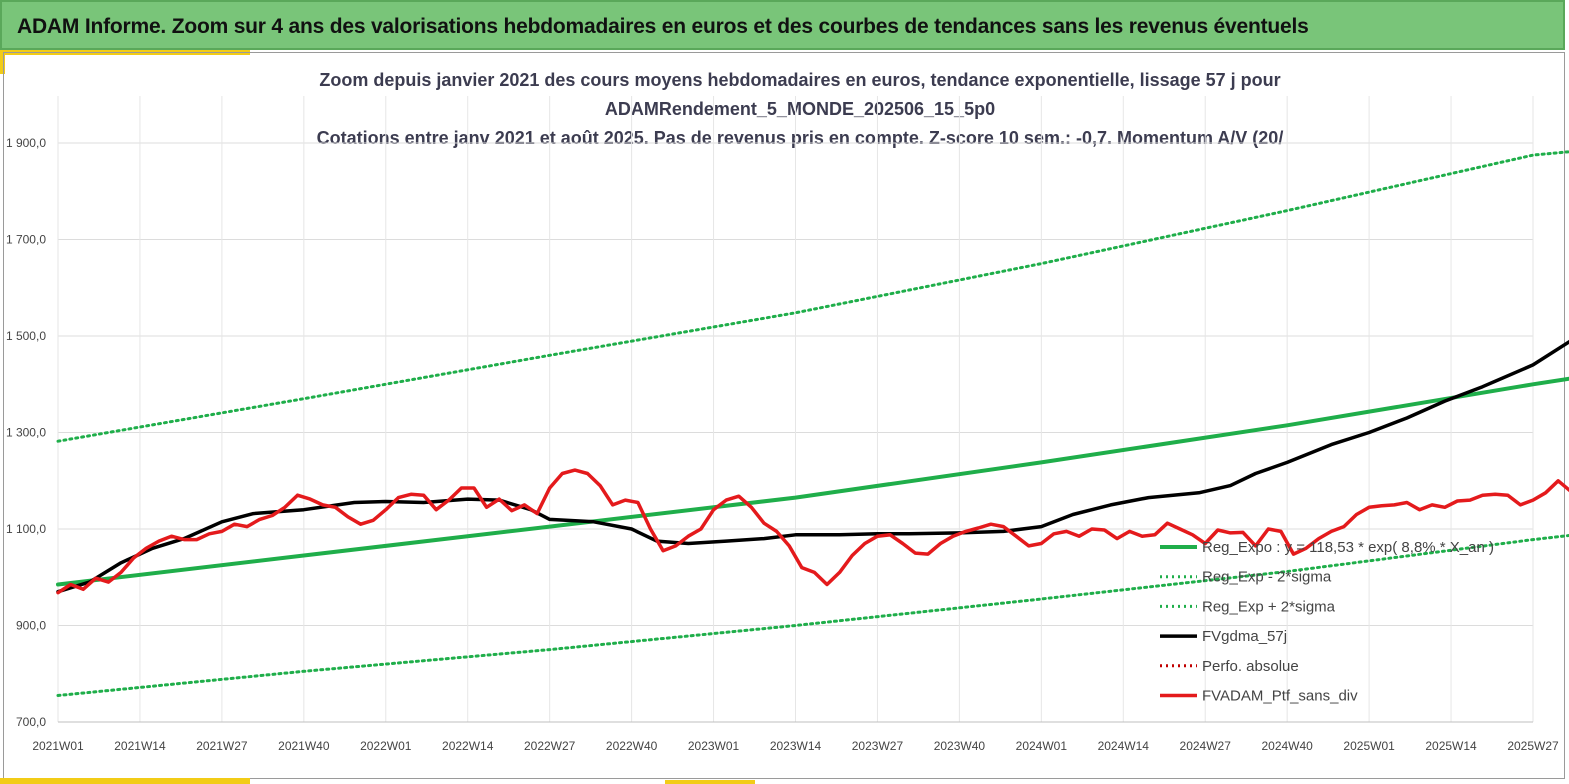  What do you see at coordinates (1244, 636) in the screenshot?
I see `legend-label: FVgdma_57j` at bounding box center [1244, 636].